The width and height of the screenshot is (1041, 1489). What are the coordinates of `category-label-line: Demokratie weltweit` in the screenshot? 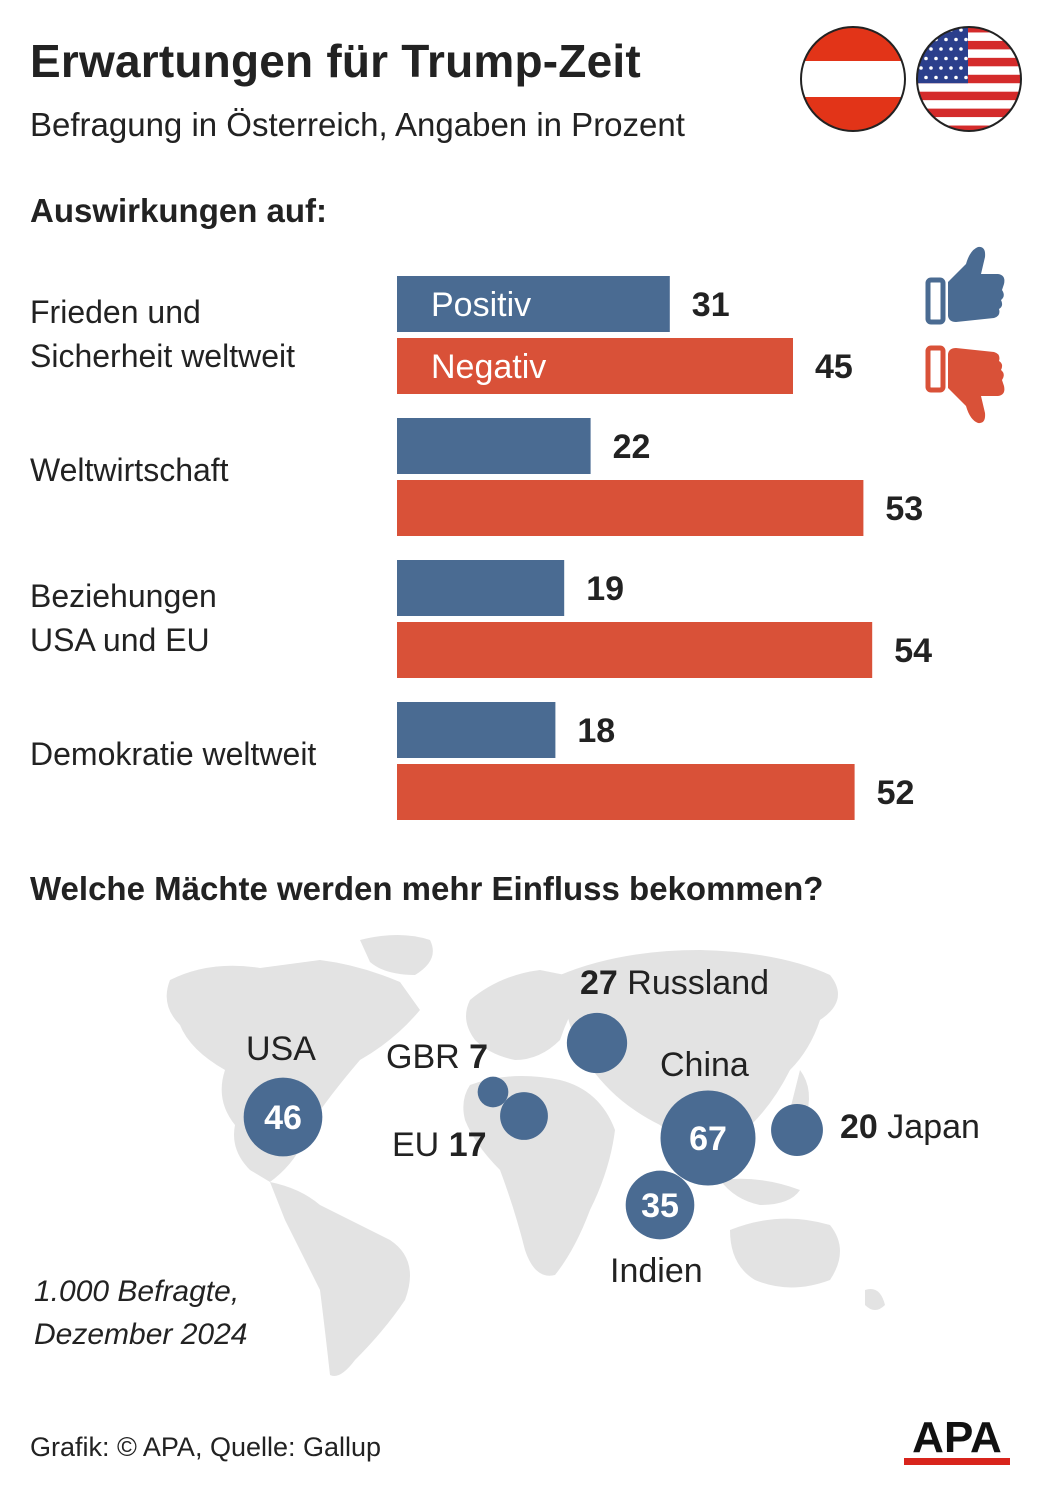 It's located at (173, 754).